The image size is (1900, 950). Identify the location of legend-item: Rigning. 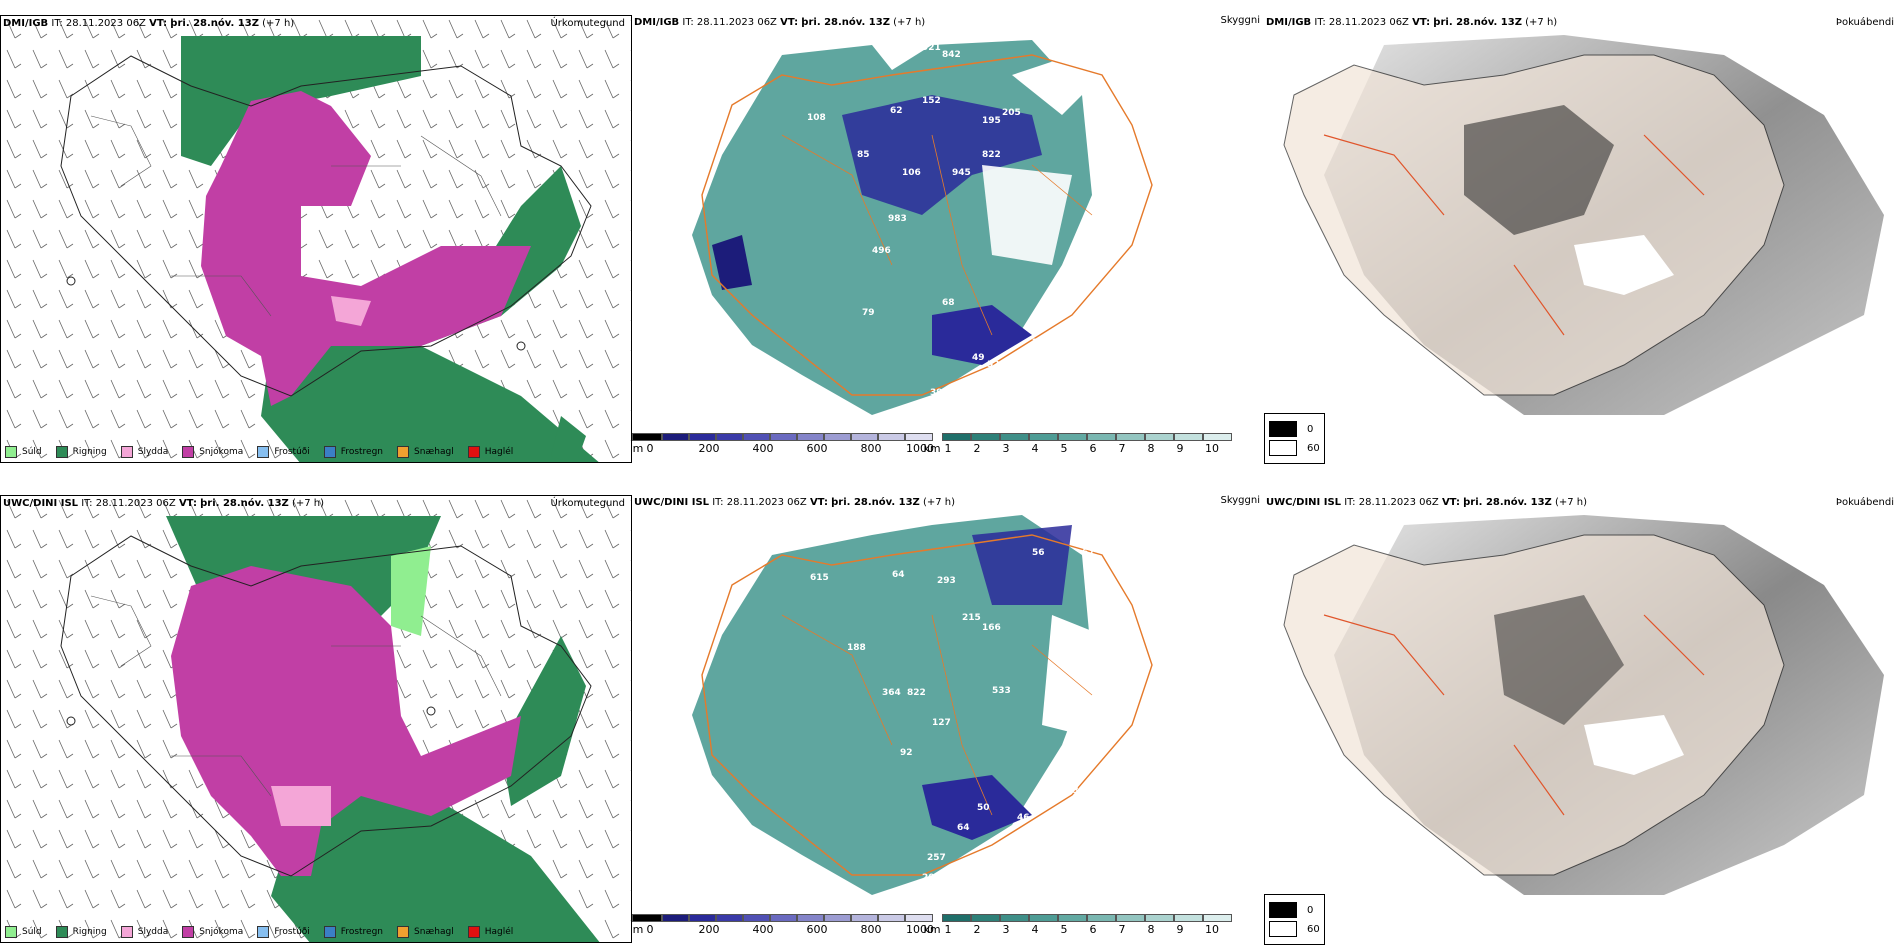
(81, 452).